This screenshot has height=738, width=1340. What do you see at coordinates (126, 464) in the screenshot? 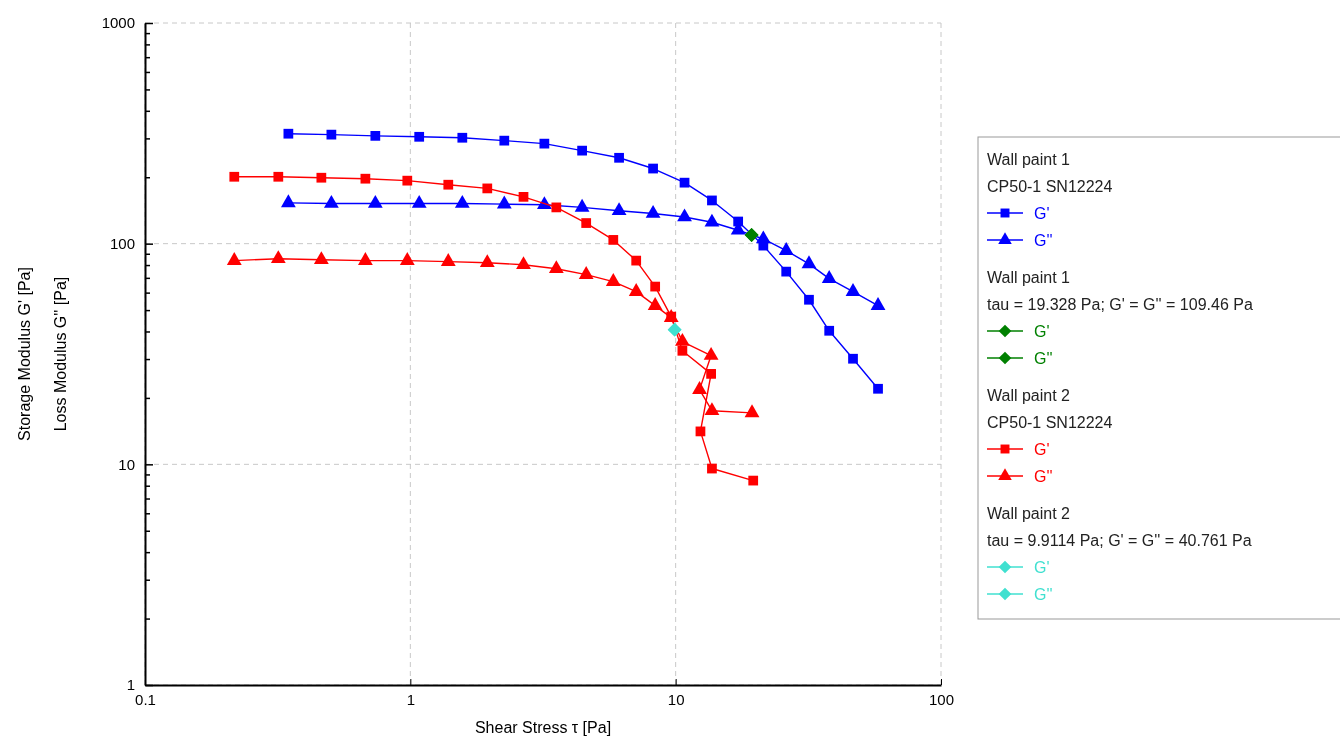
I see `y-tick-label: 10` at bounding box center [126, 464].